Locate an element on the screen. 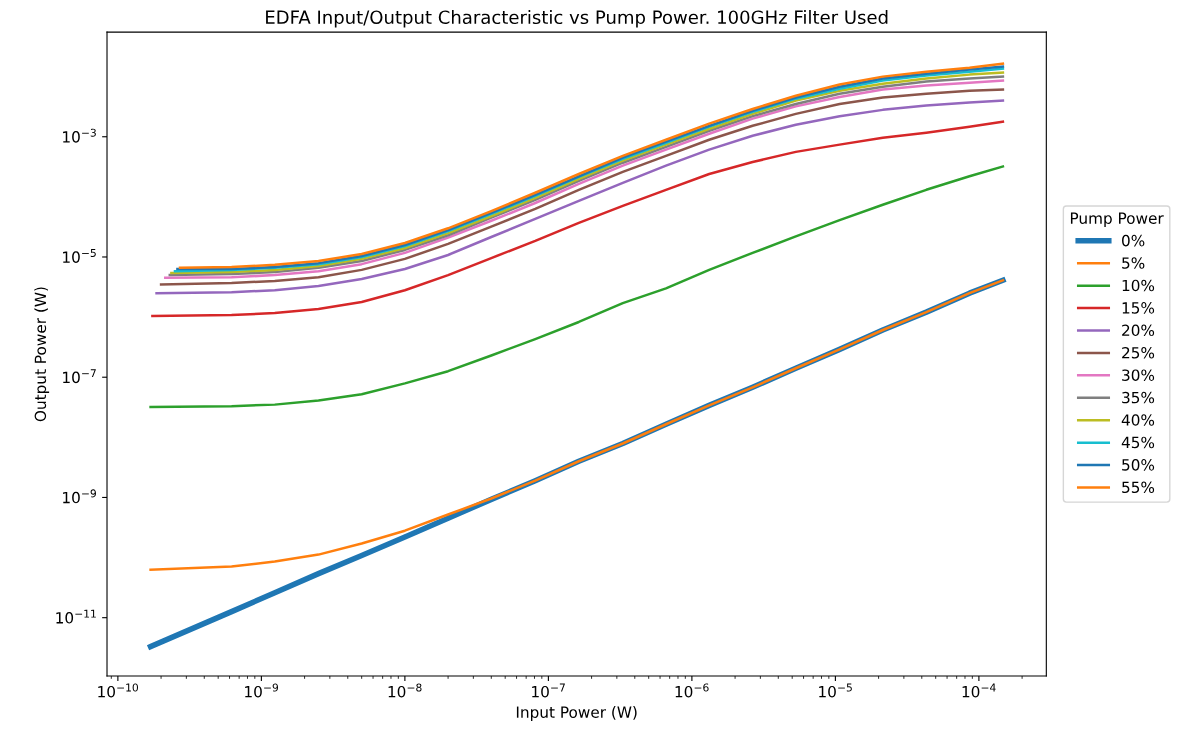 The height and width of the screenshot is (747, 1189). legend-label: 15% is located at coordinates (1138, 308).